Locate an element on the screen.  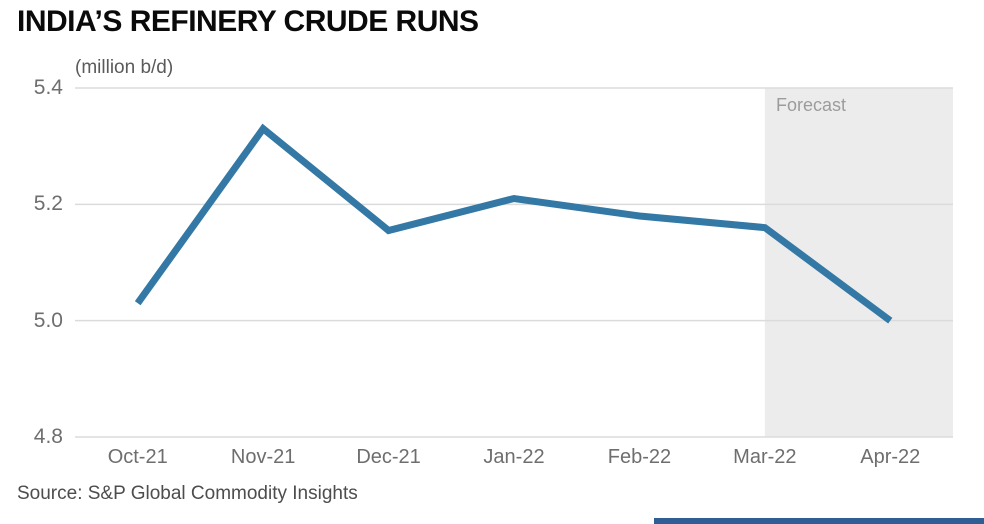
brand-accent-bar is located at coordinates (819, 521).